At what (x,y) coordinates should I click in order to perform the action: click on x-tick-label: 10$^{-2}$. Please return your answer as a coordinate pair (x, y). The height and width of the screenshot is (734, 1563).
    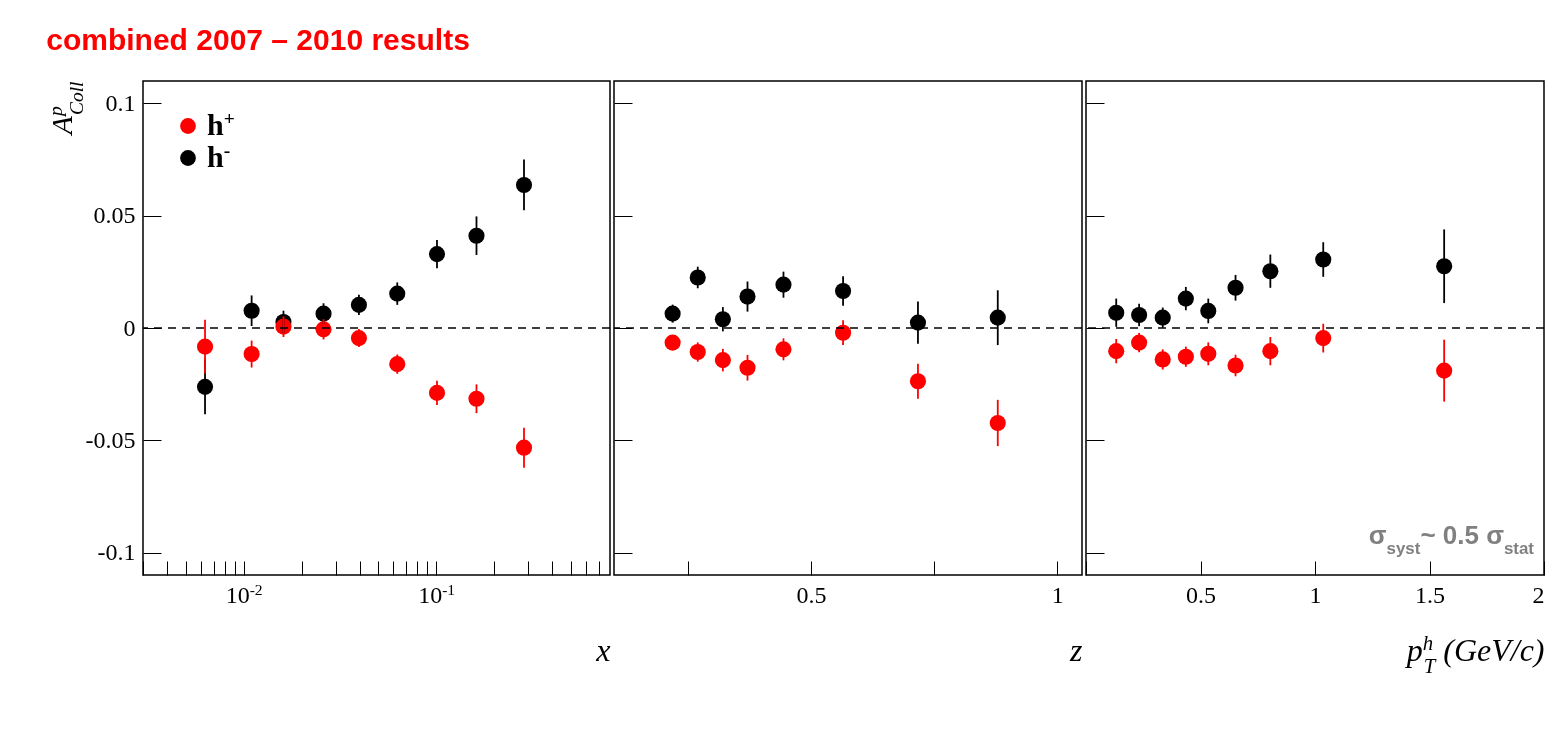
    Looking at the image, I should click on (244, 594).